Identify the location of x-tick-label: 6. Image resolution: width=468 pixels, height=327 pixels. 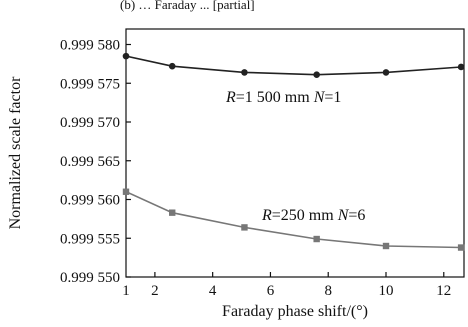
(271, 291).